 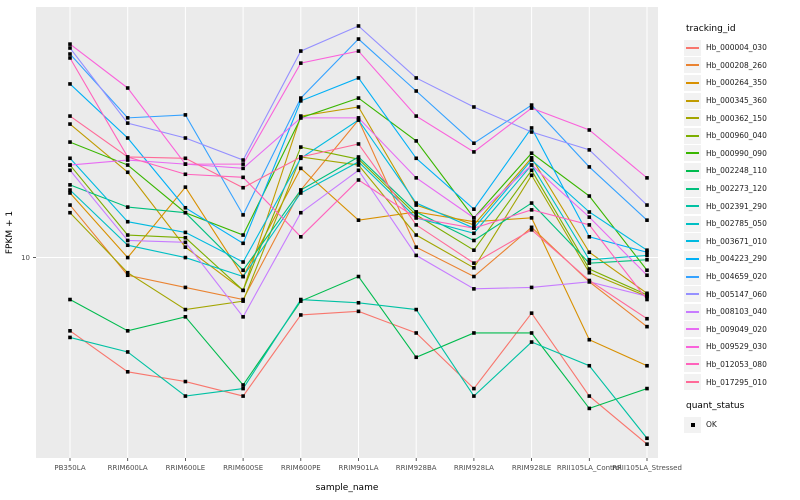 I want to click on point-marker-icon, so click(x=692, y=424).